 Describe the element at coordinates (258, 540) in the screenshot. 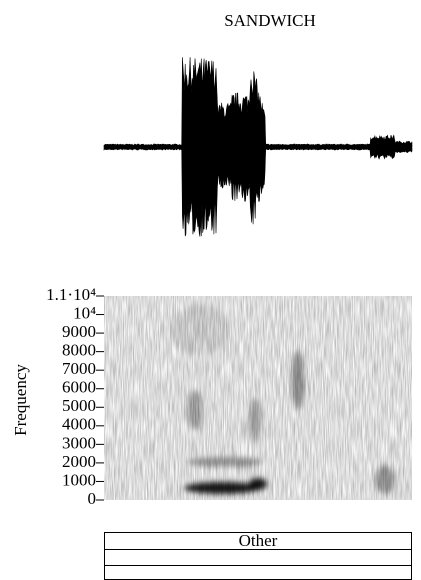

I see `tier-label: Other` at that location.